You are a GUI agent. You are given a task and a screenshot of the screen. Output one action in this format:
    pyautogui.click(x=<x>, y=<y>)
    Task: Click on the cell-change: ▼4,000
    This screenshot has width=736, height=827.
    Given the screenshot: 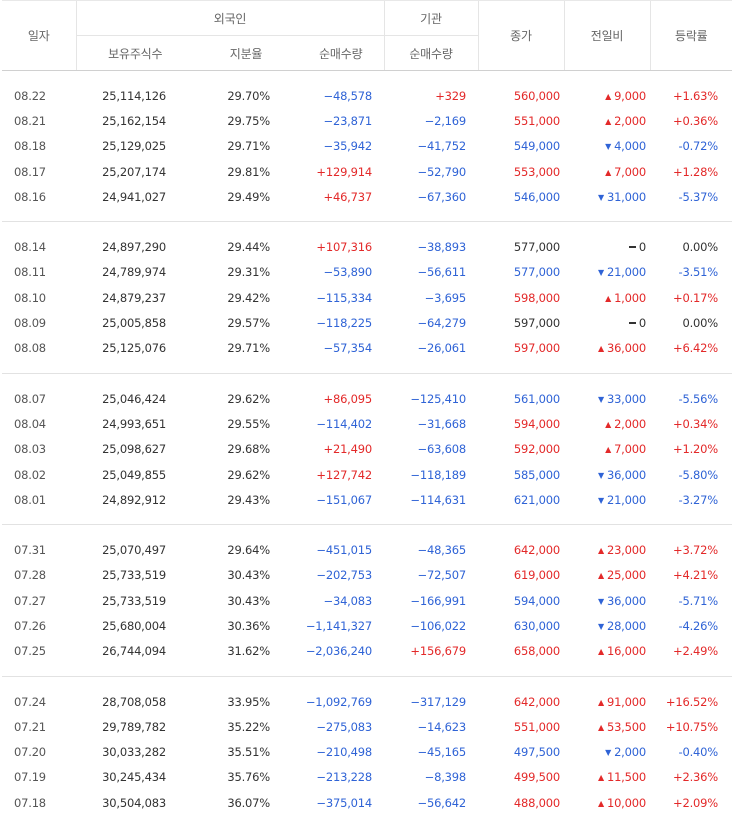 What is the action you would take?
    pyautogui.click(x=607, y=146)
    